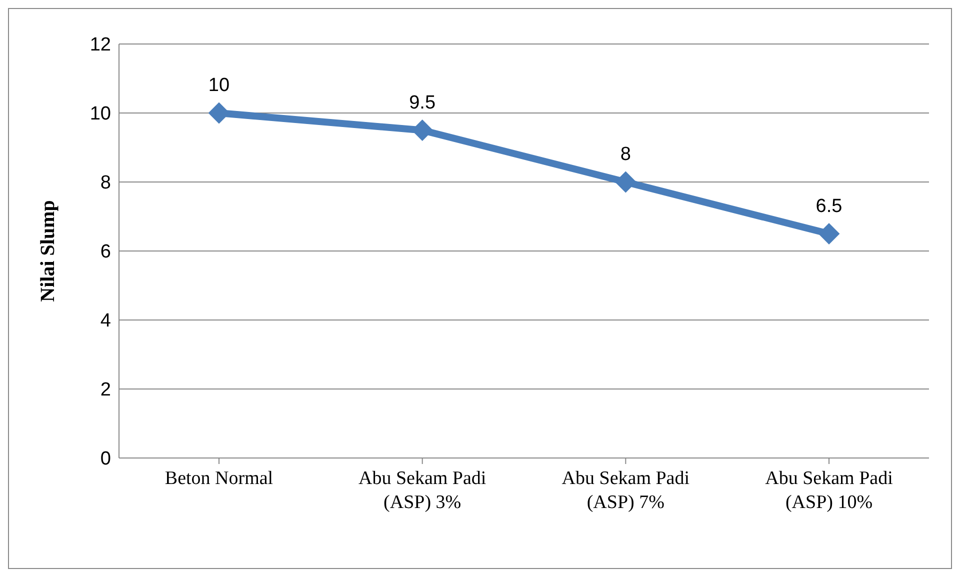  I want to click on data-label: 6.5, so click(829, 206).